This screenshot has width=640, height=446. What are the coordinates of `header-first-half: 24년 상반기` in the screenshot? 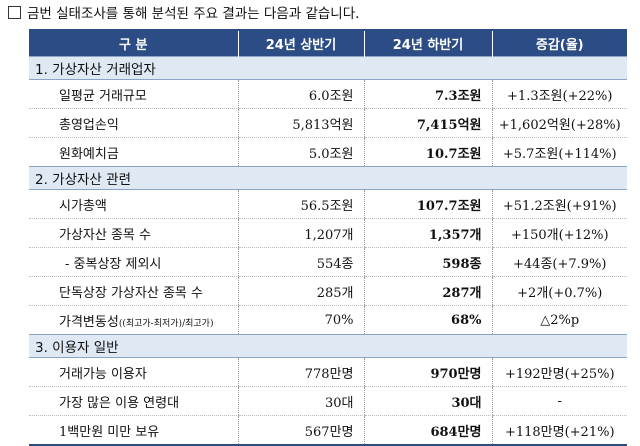 It's located at (300, 43).